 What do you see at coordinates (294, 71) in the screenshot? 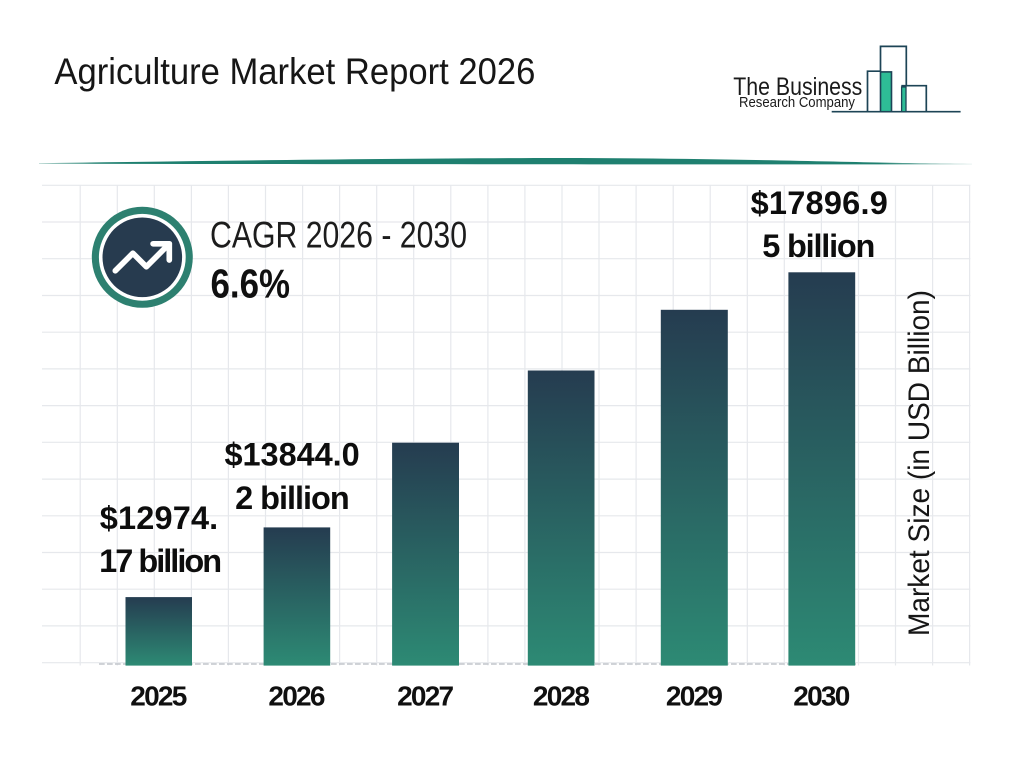
I see `svg-text: Agriculture Market Report 2026` at bounding box center [294, 71].